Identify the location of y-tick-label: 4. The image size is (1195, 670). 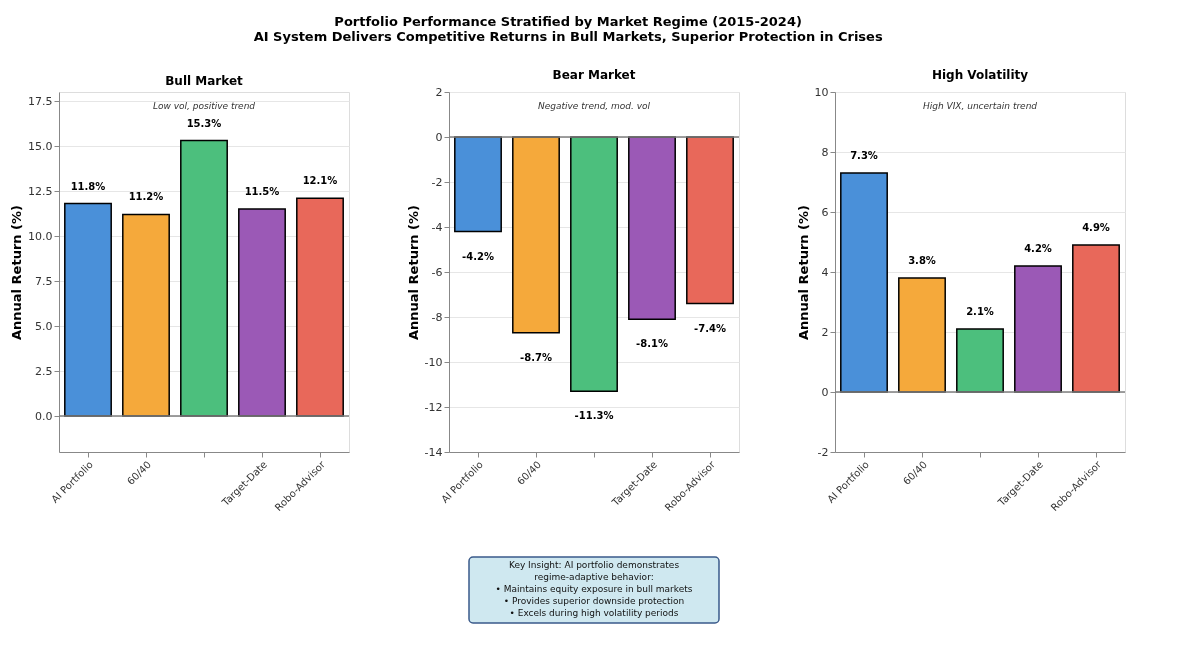
(825, 272).